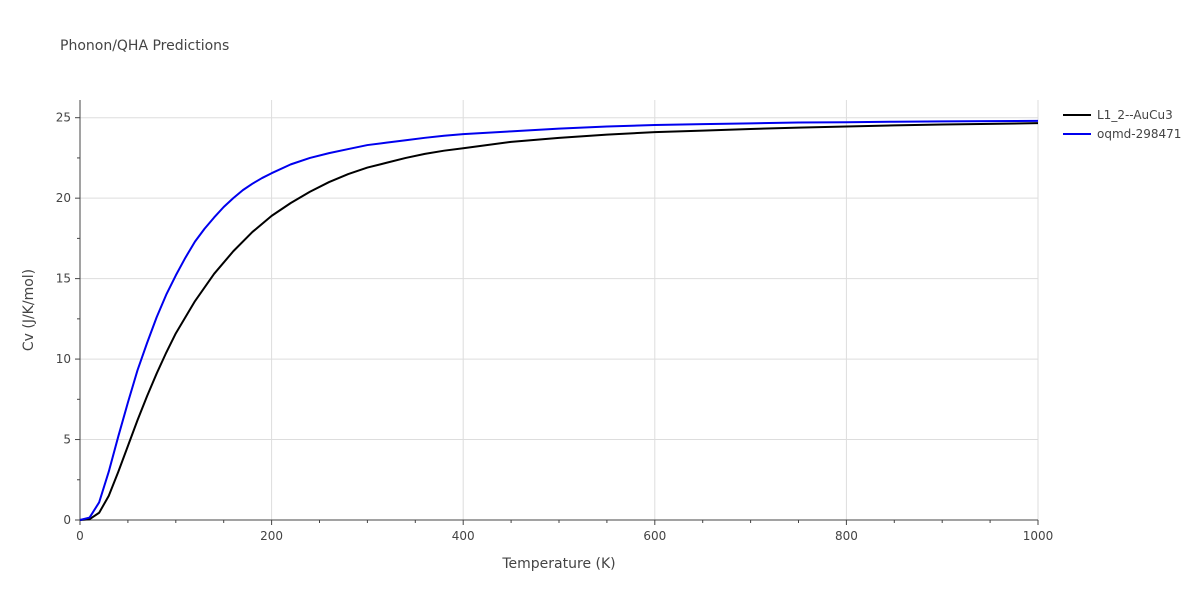 Image resolution: width=1200 pixels, height=600 pixels. What do you see at coordinates (63, 359) in the screenshot?
I see `y-tick-label: 10` at bounding box center [63, 359].